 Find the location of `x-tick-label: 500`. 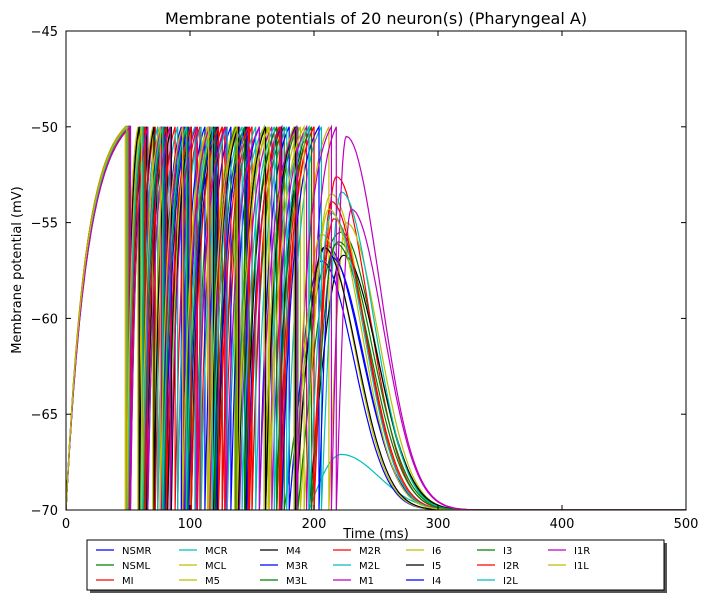

x-tick-label: 500 is located at coordinates (686, 524).